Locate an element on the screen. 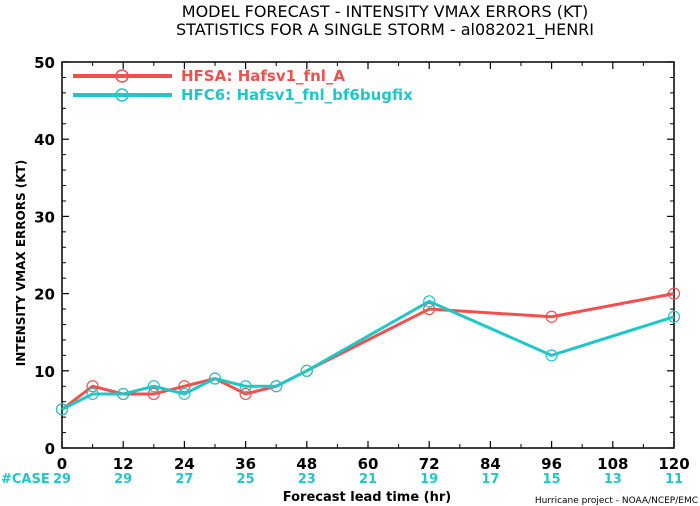 The image size is (700, 506). legend-label: HFSA: Hafsv1_fnl_A is located at coordinates (263, 76).